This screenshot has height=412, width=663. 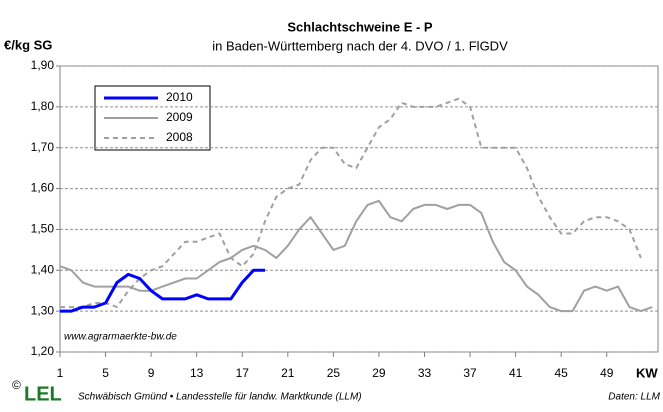 What do you see at coordinates (105, 373) in the screenshot?
I see `x-tick-label: 5` at bounding box center [105, 373].